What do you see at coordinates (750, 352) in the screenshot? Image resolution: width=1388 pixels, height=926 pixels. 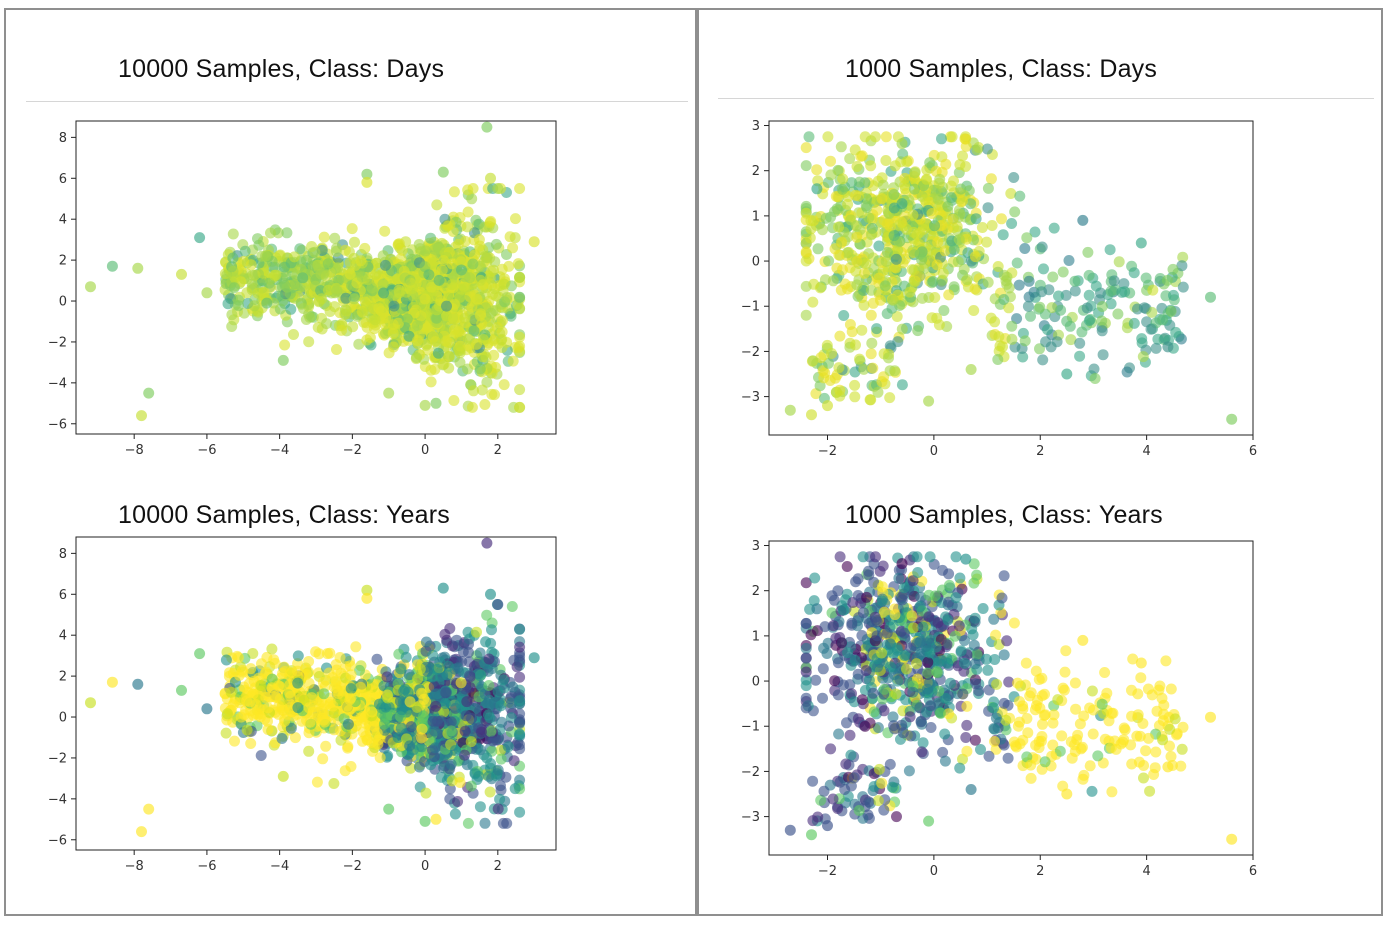 I see `y-tick-label: −2` at bounding box center [750, 352].